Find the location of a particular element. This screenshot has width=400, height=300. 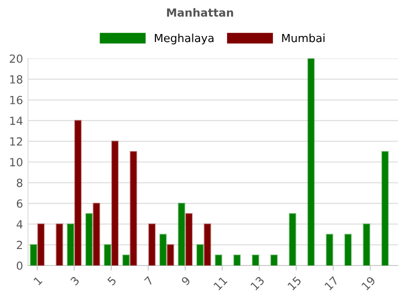

x-tick-label: 7 is located at coordinates (149, 281).